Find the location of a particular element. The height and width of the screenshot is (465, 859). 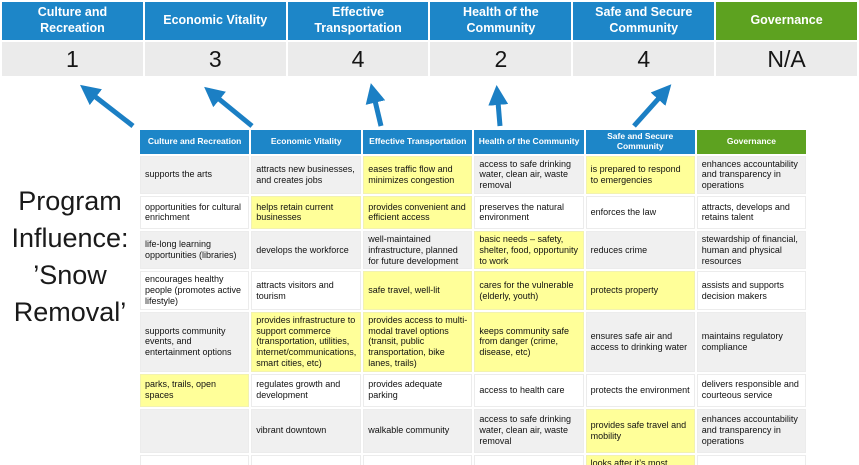

matrix-cell: protects the environment is located at coordinates (640, 390).